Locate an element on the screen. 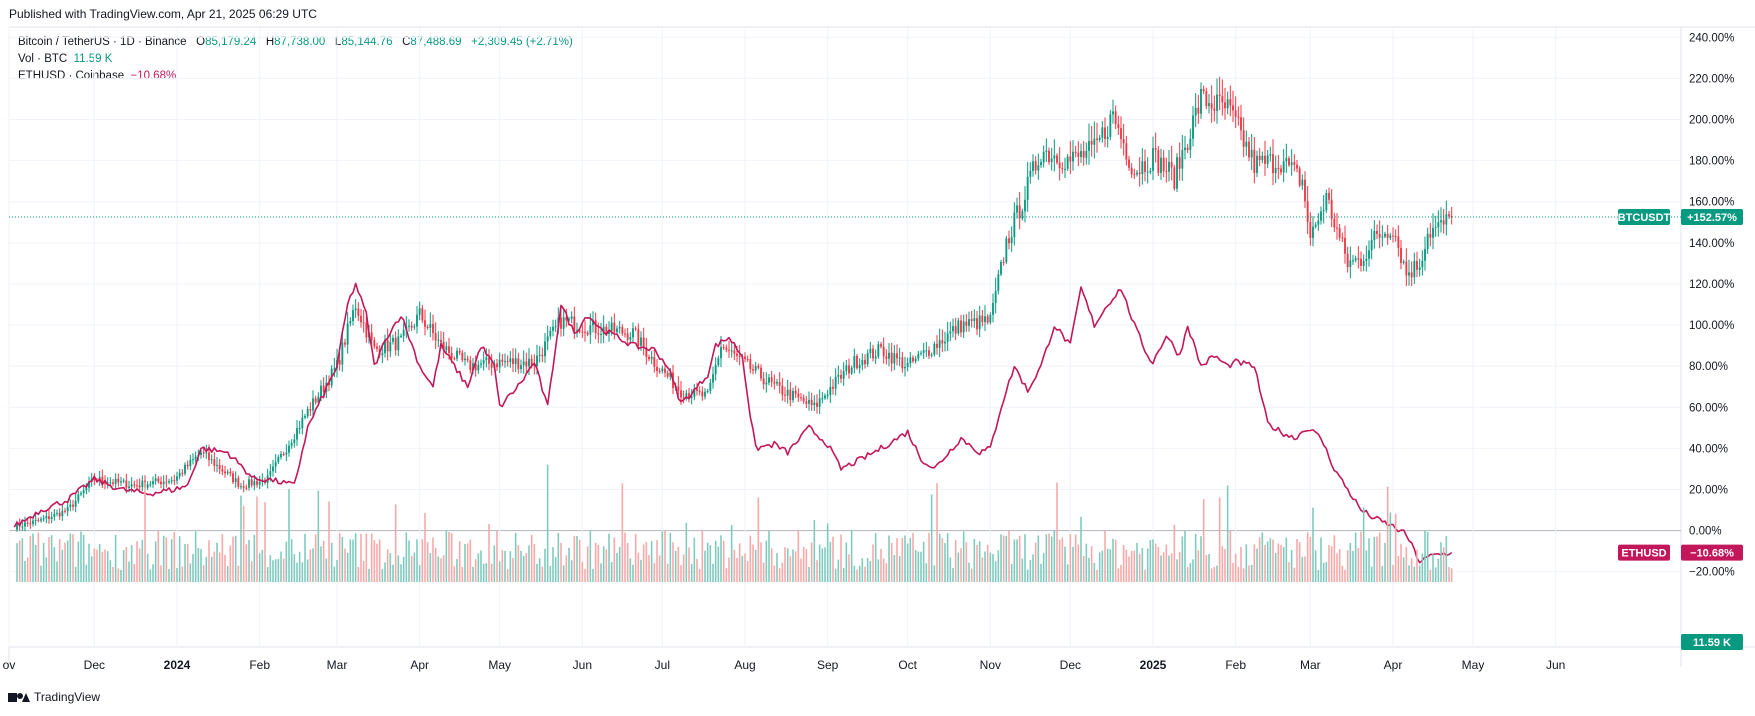 The image size is (1755, 716). eth-badge-label-bg is located at coordinates (1644, 552).